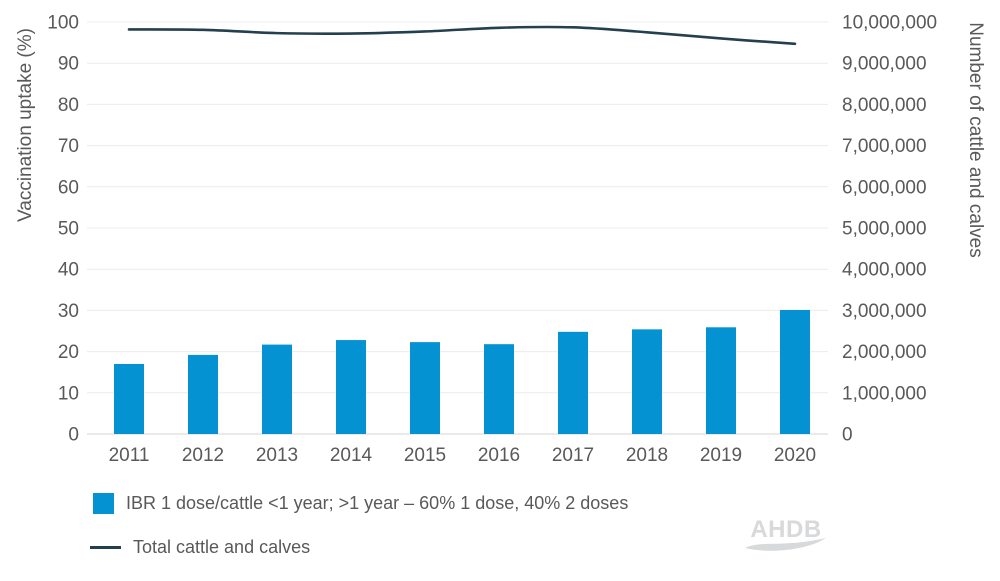 Image resolution: width=1000 pixels, height=581 pixels. What do you see at coordinates (68, 352) in the screenshot?
I see `left-axis-tick-label: 20` at bounding box center [68, 352].